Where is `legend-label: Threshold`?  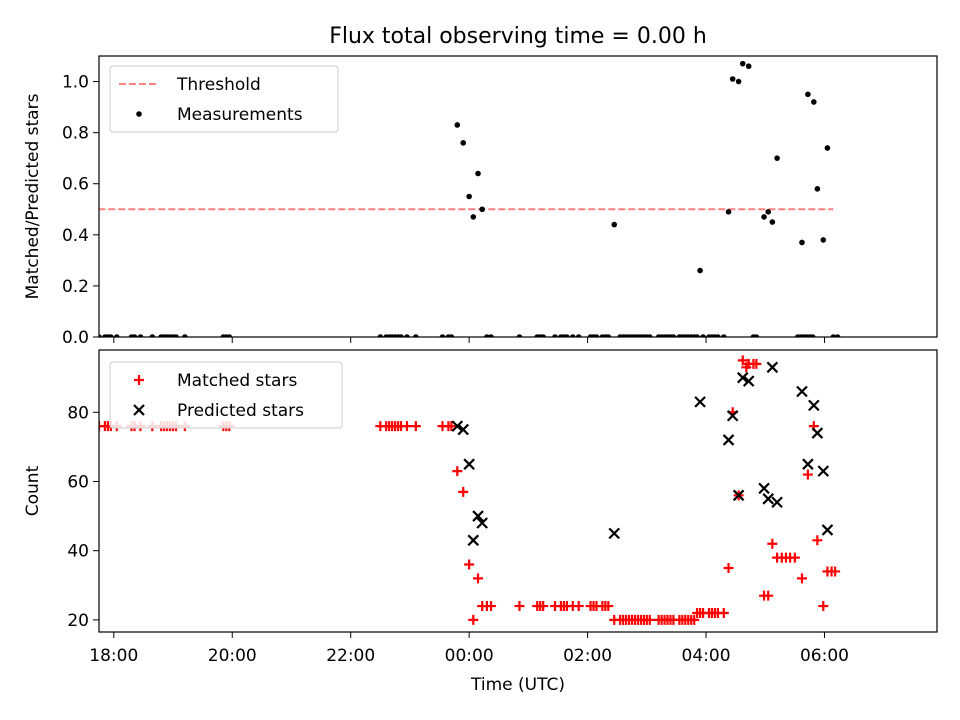 legend-label: Threshold is located at coordinates (218, 85).